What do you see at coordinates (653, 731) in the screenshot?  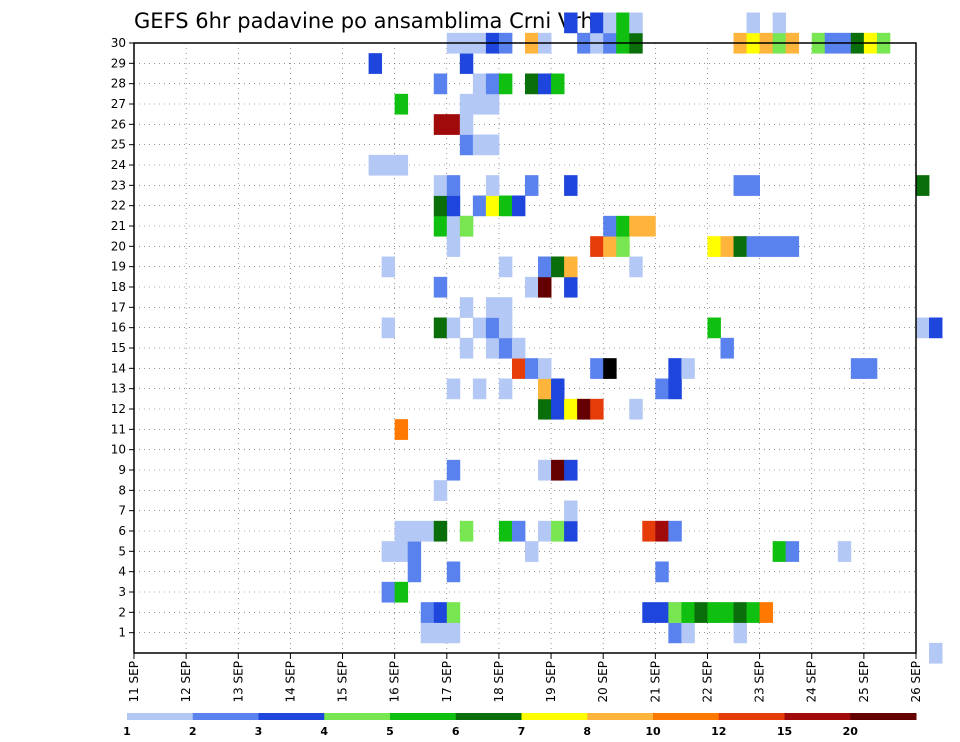 I see `colorbar-label: 10` at bounding box center [653, 731].